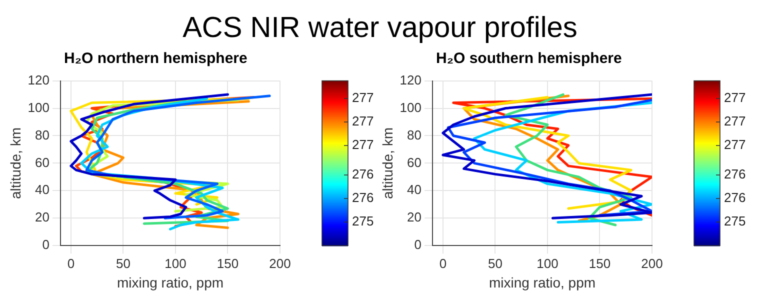  What do you see at coordinates (155, 59) in the screenshot?
I see `chart-subtitle: H₂O northern hemisphere` at bounding box center [155, 59].